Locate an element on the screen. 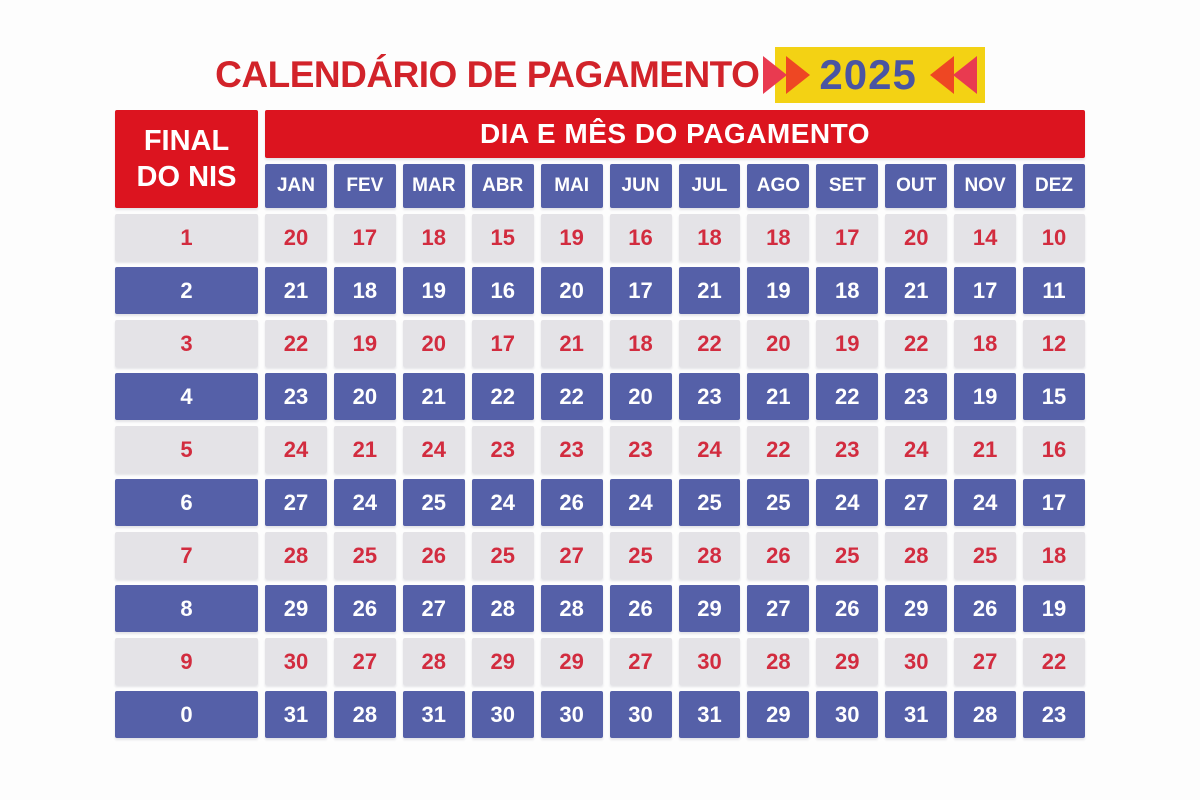  nis-digit-cell: 6 is located at coordinates (186, 502).